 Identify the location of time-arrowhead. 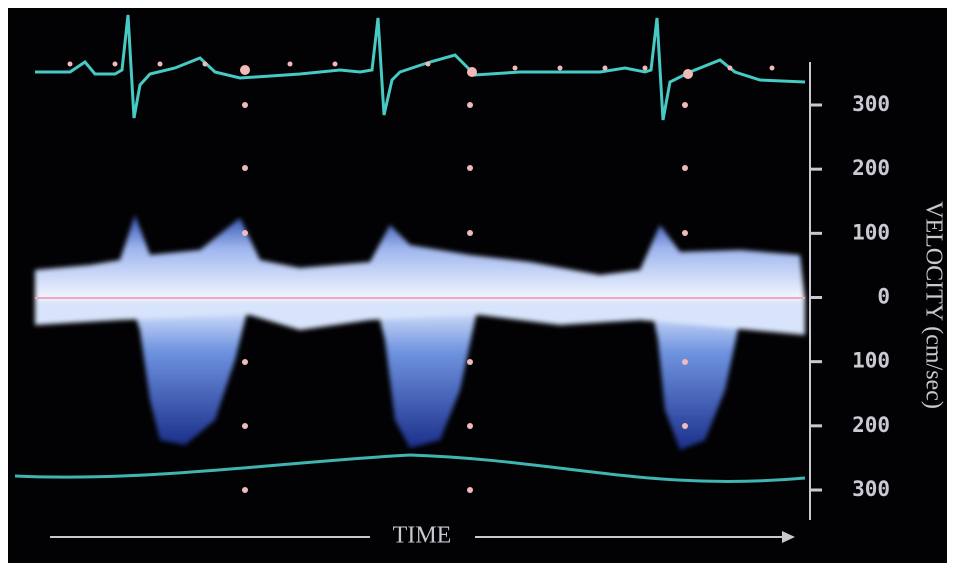
(788, 537).